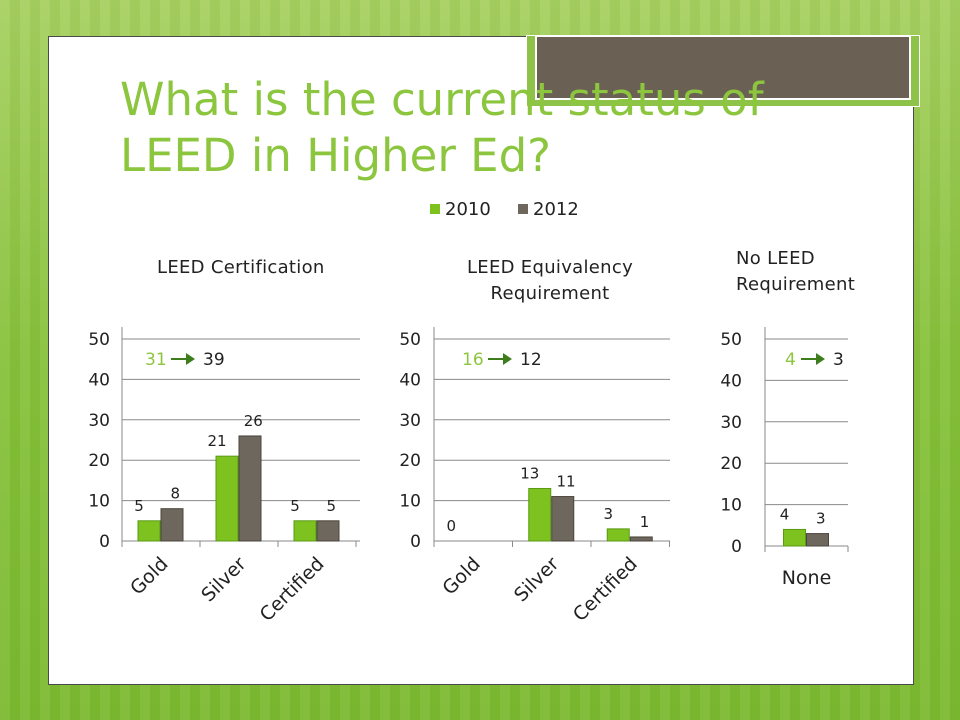 The image size is (960, 720). What do you see at coordinates (451, 526) in the screenshot?
I see `data-label: 0` at bounding box center [451, 526].